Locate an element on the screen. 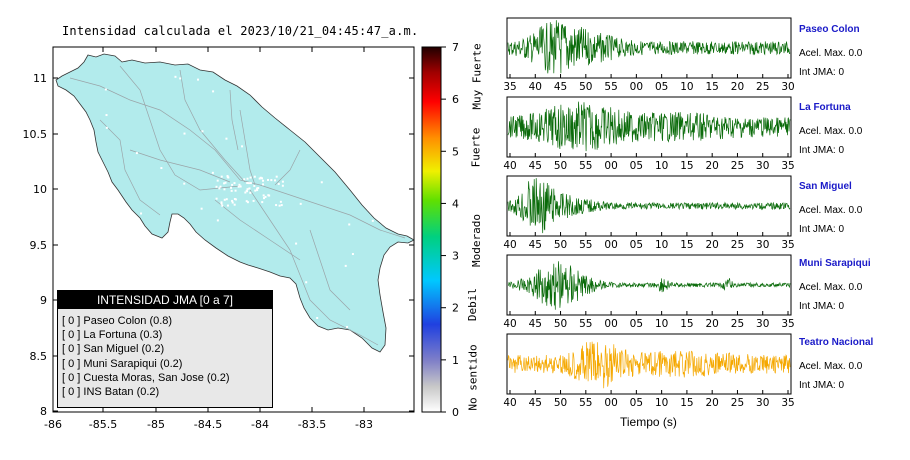 Image resolution: width=910 pixels, height=460 pixels. colorbar-tick-label: 4 is located at coordinates (455, 203).